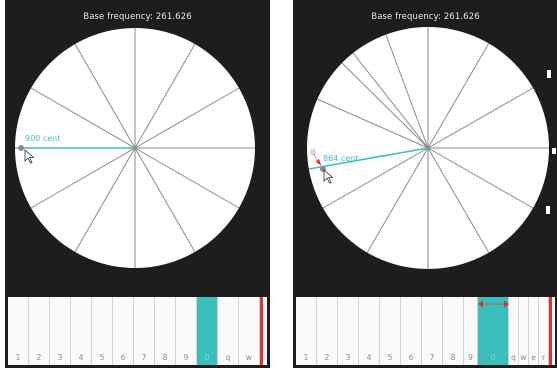 Image resolution: width=557 pixels, height=368 pixels. I want to click on keyboard: 1 2 3 4 5 6 7 8 9 0 q w, so click(137, 331).